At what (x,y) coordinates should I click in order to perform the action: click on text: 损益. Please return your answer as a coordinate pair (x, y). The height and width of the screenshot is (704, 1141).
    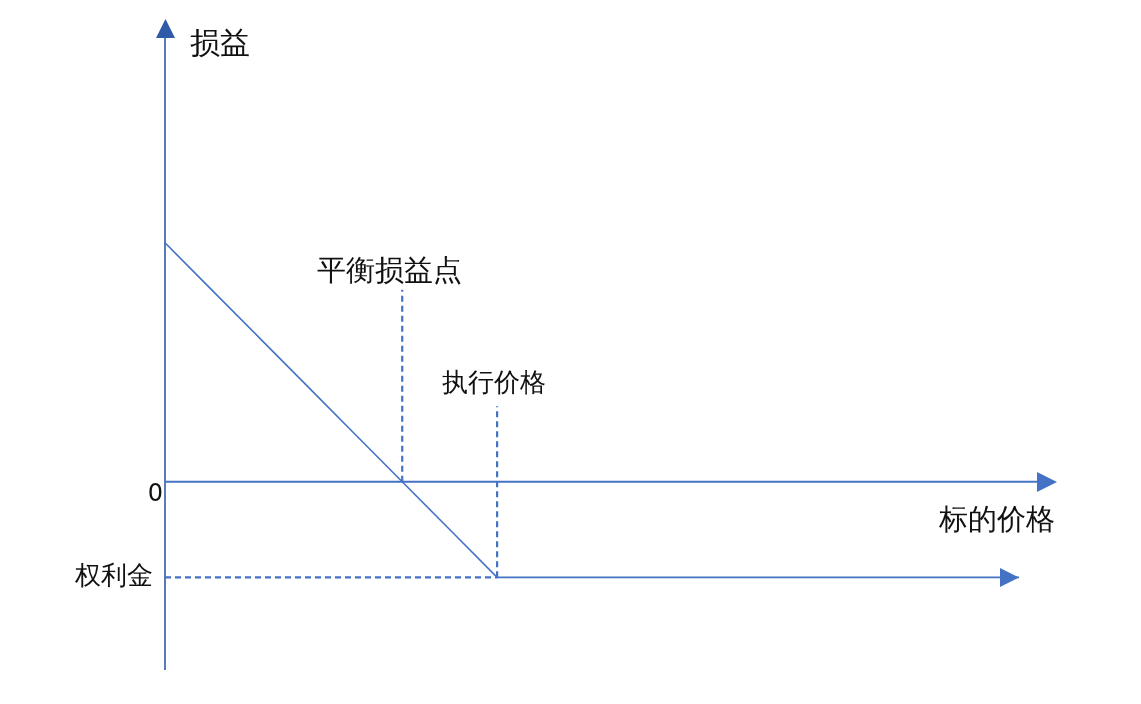
    Looking at the image, I should click on (220, 42).